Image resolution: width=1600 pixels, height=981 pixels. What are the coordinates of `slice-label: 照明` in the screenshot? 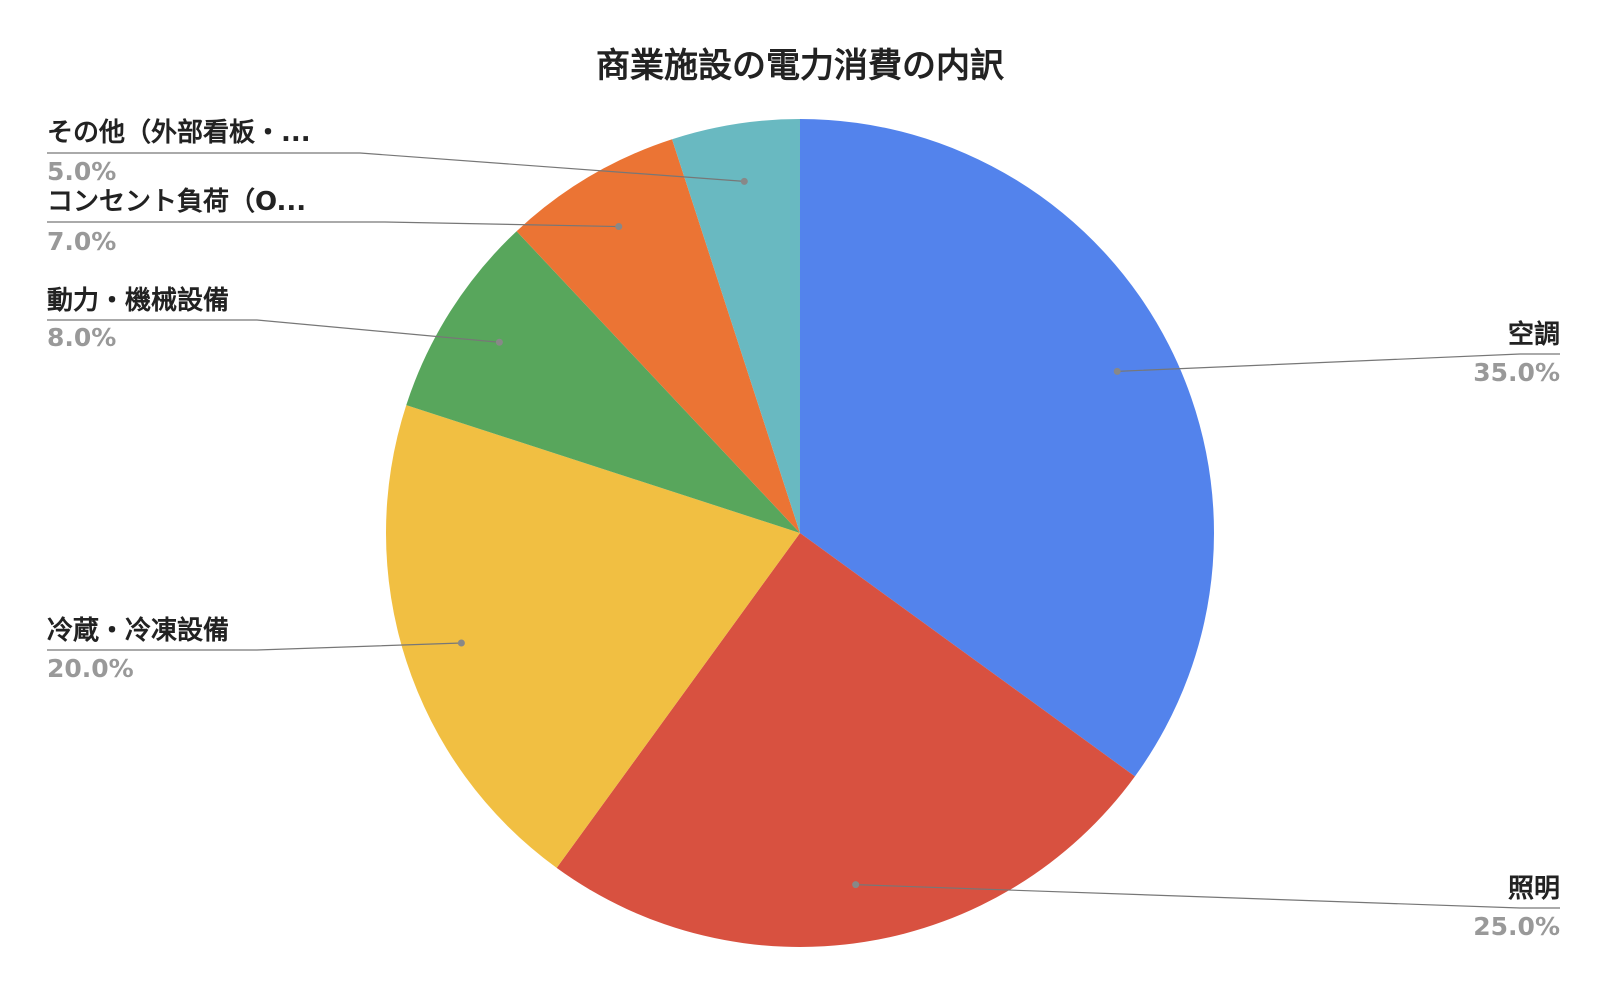 It's located at (1534, 889).